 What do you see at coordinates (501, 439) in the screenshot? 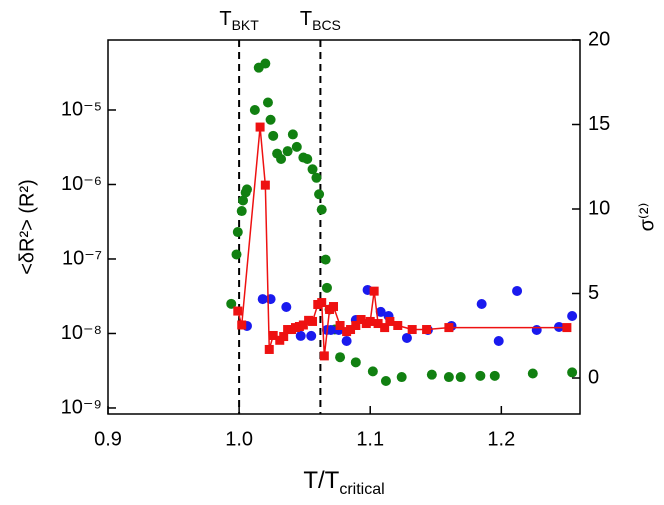
I see `x-tick-label: 1.2` at bounding box center [501, 439].